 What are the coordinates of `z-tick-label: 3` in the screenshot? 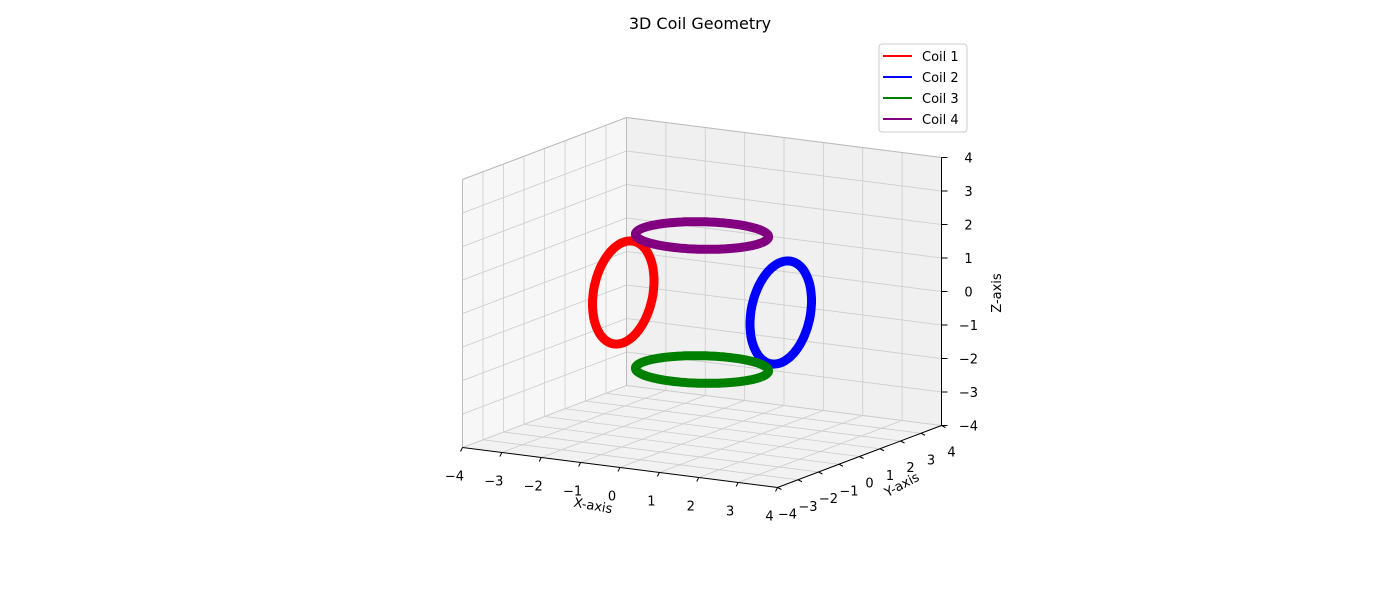 It's located at (968, 192).